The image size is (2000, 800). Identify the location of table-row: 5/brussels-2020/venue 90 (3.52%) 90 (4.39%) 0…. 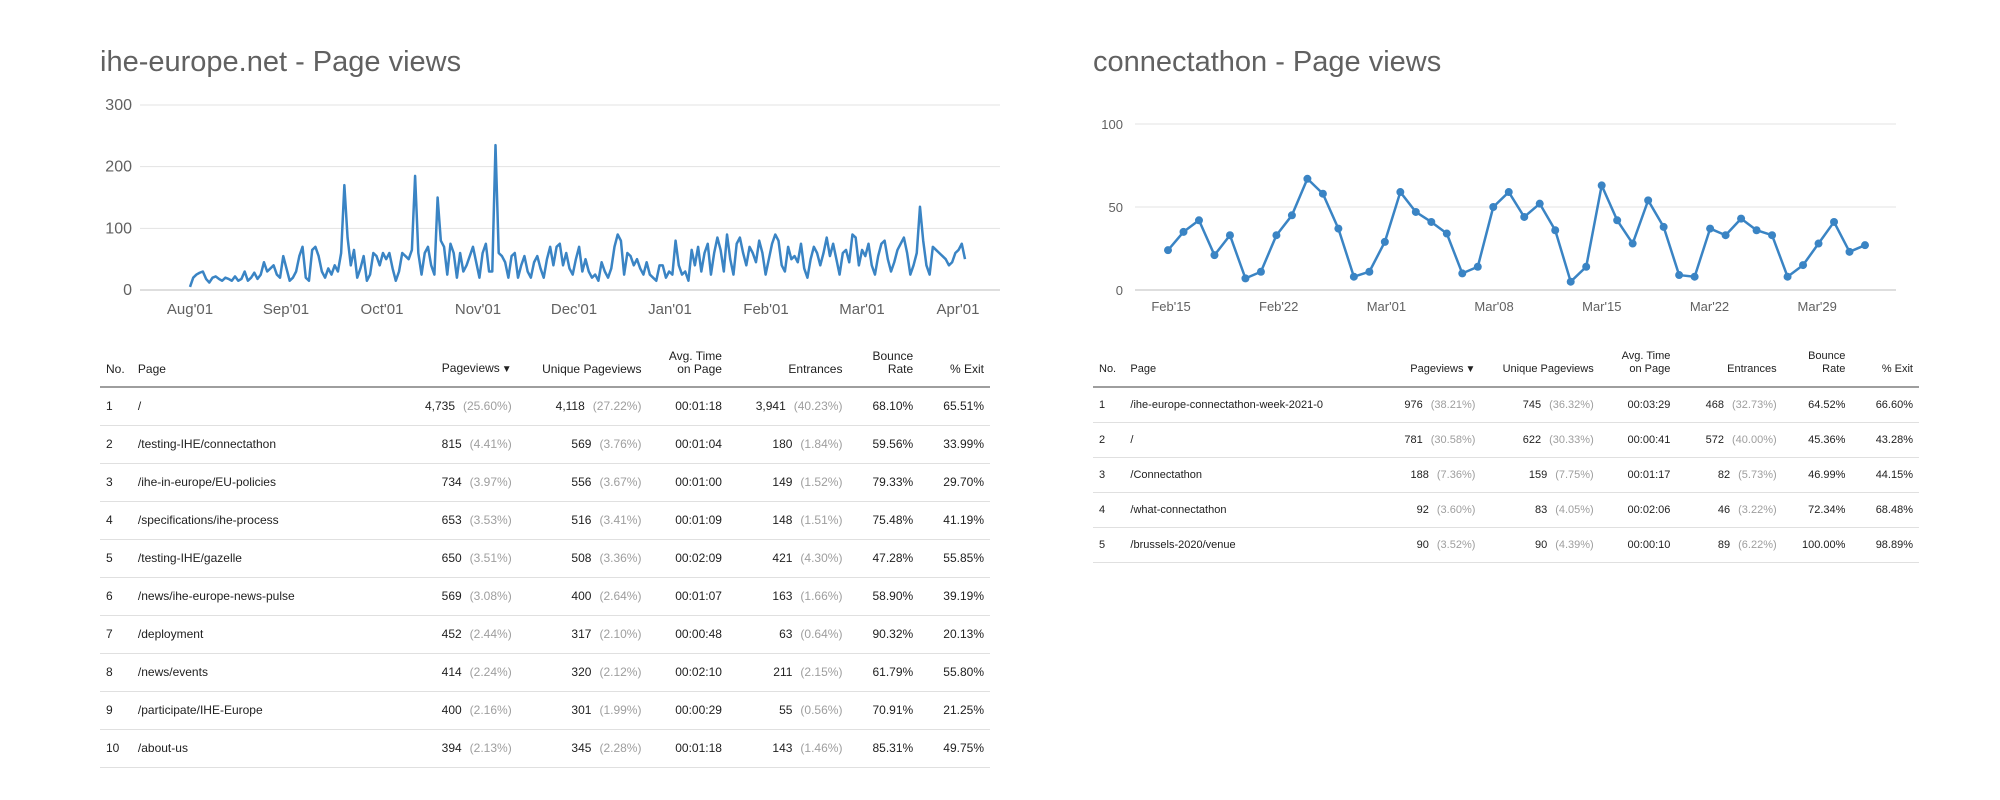
(1506, 545).